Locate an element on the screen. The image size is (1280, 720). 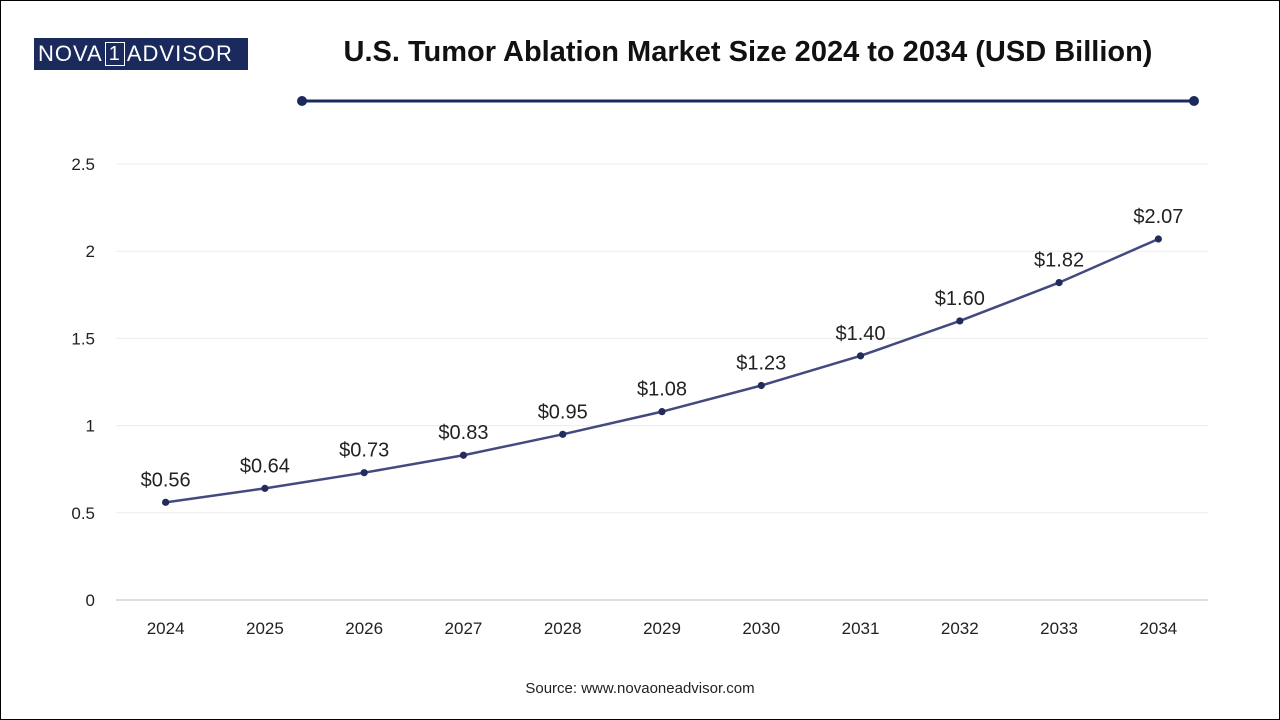
y-tick-label: 2 is located at coordinates (90, 251).